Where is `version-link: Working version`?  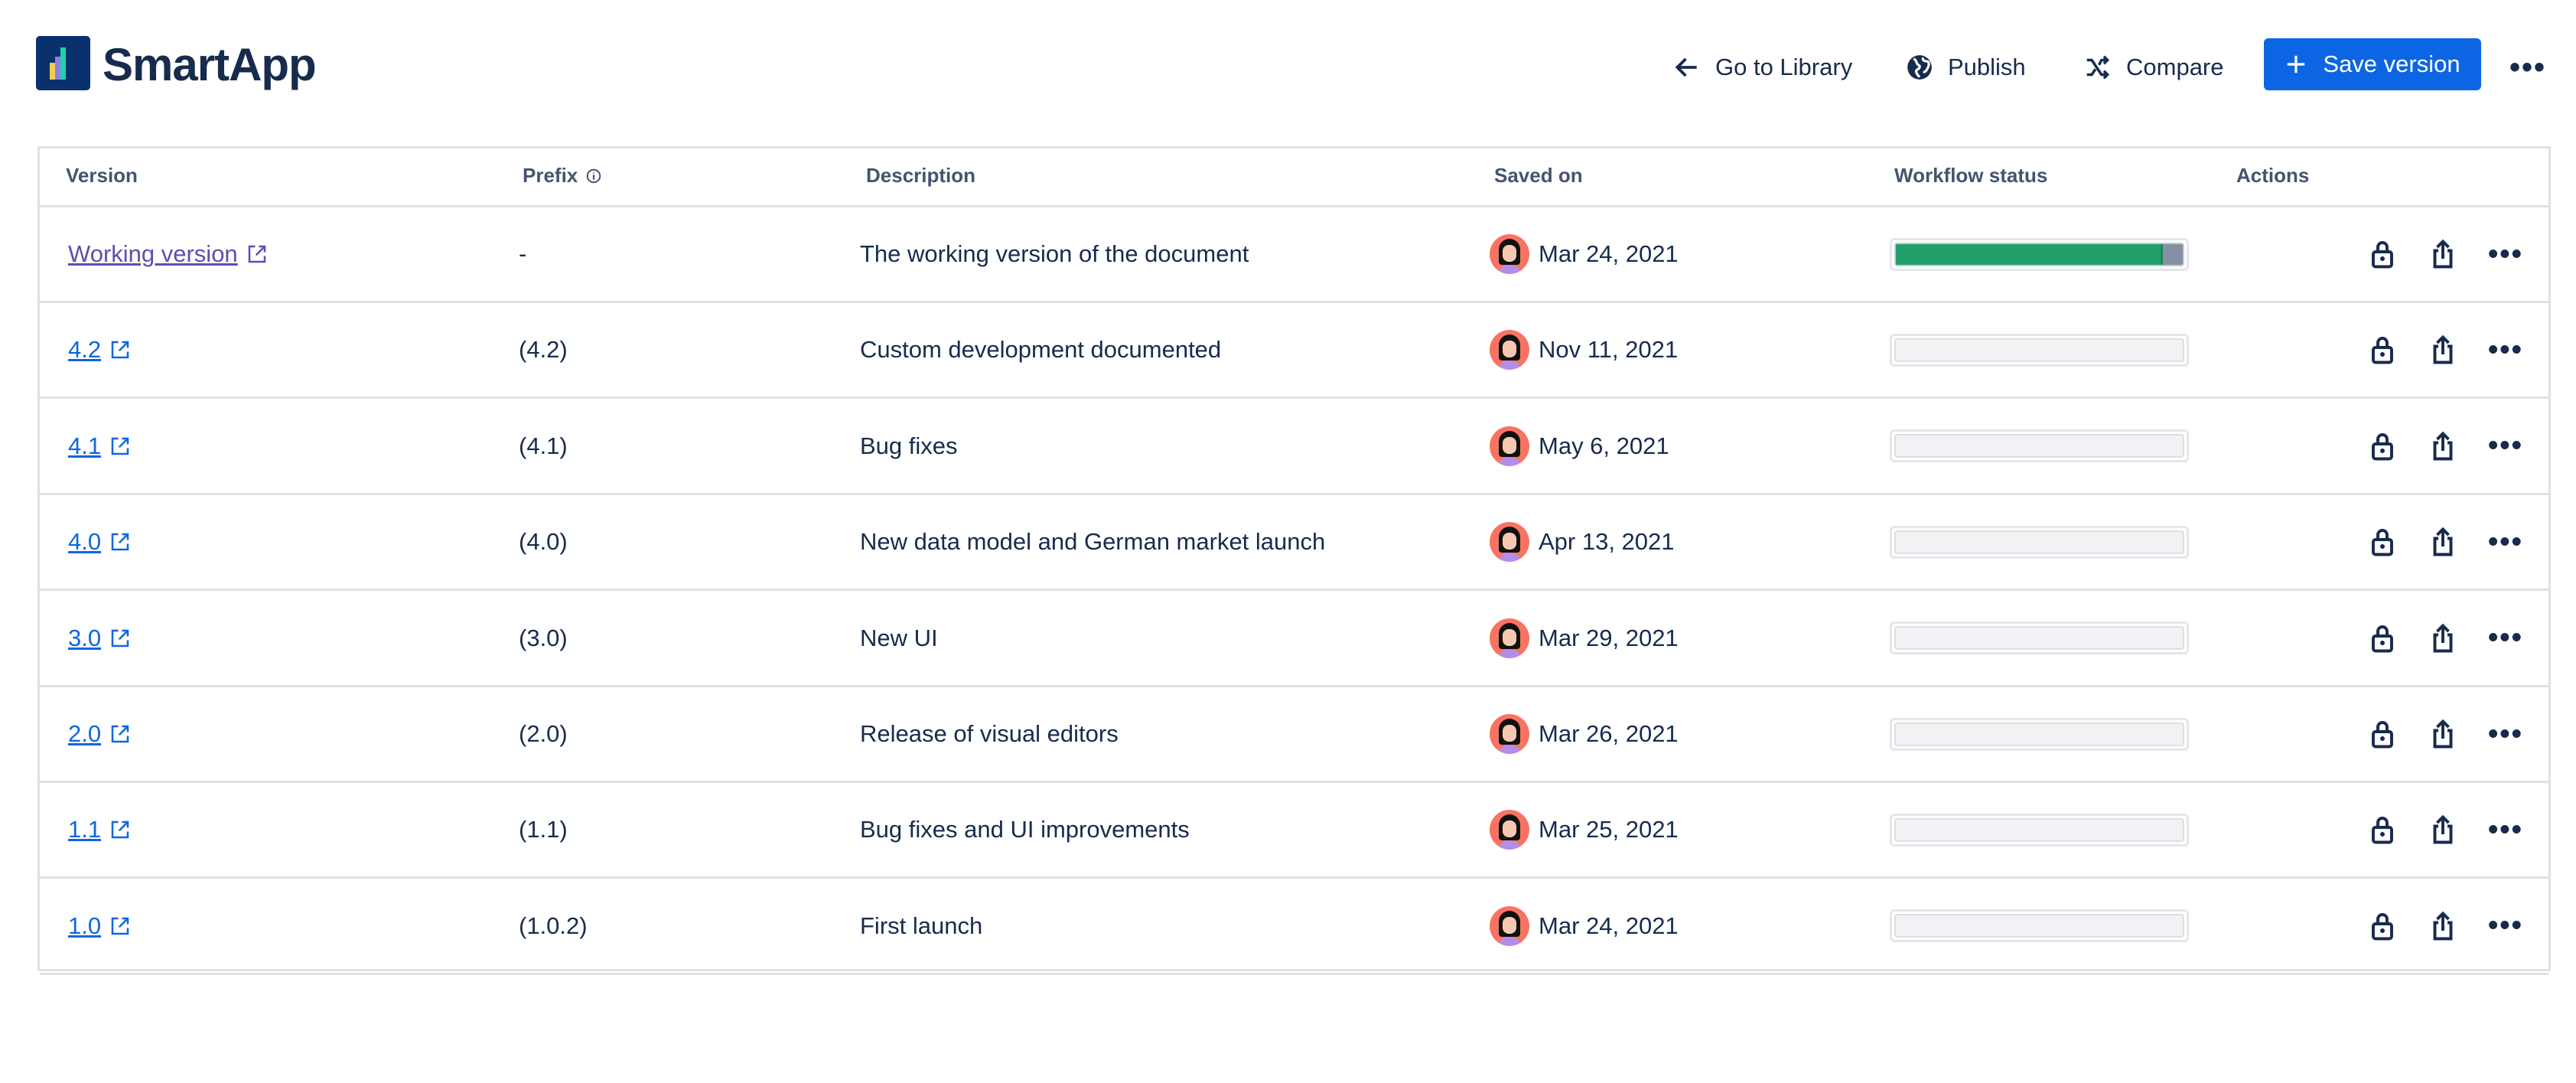
version-link: Working version is located at coordinates (169, 254).